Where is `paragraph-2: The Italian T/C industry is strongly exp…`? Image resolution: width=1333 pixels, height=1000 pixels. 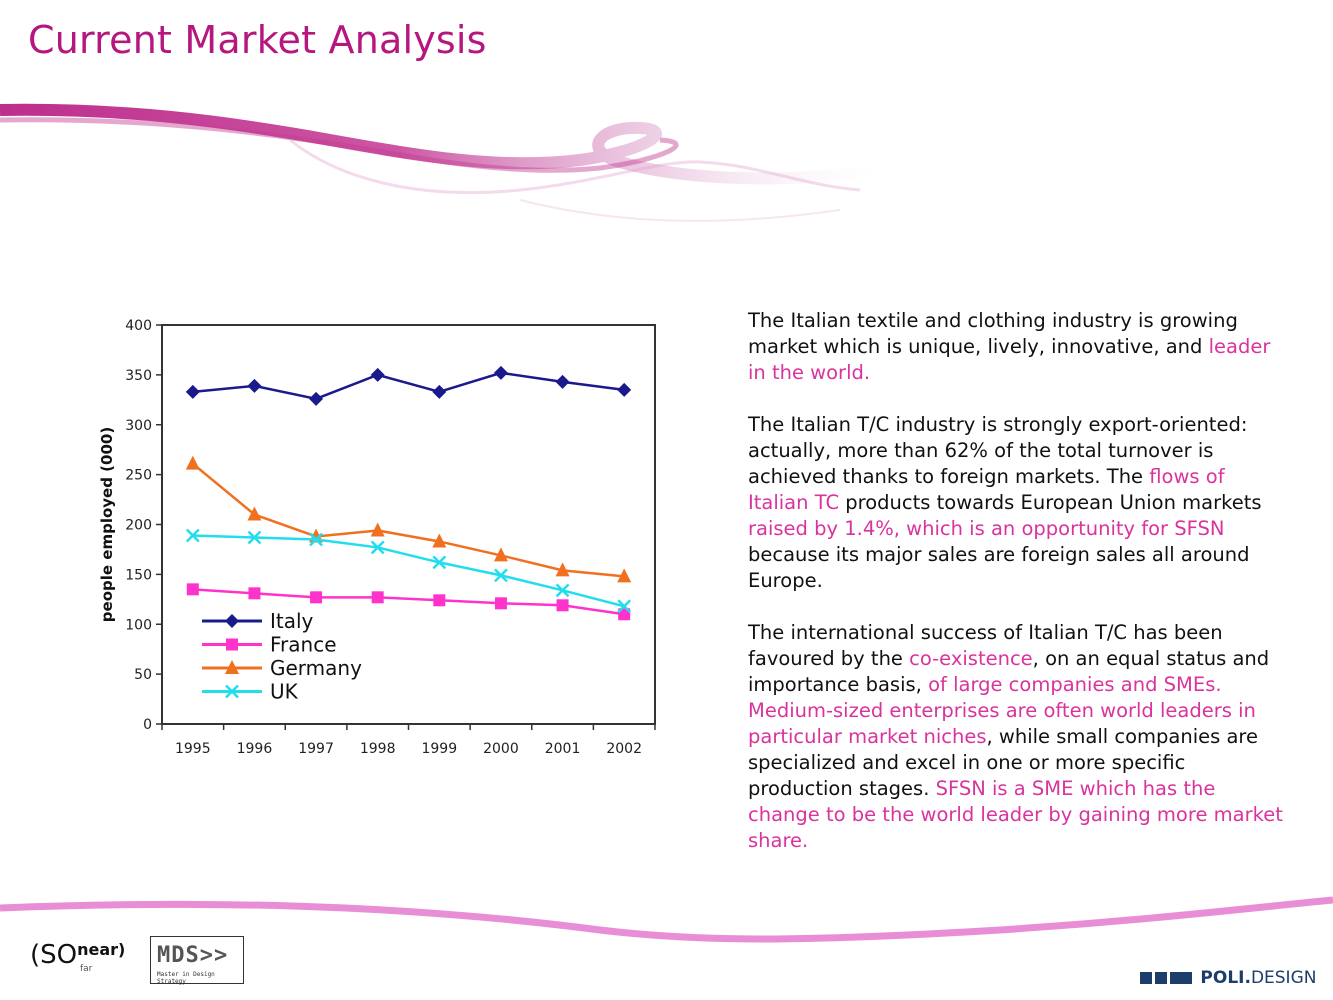 paragraph-2: The Italian T/C industry is strongly exp… is located at coordinates (1018, 503).